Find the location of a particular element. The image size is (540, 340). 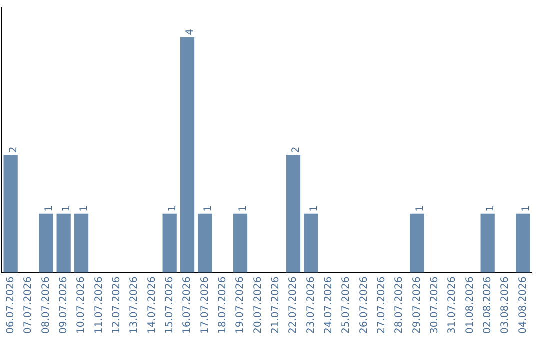

x-tick-label: 27.07.2026 is located at coordinates (382, 305).